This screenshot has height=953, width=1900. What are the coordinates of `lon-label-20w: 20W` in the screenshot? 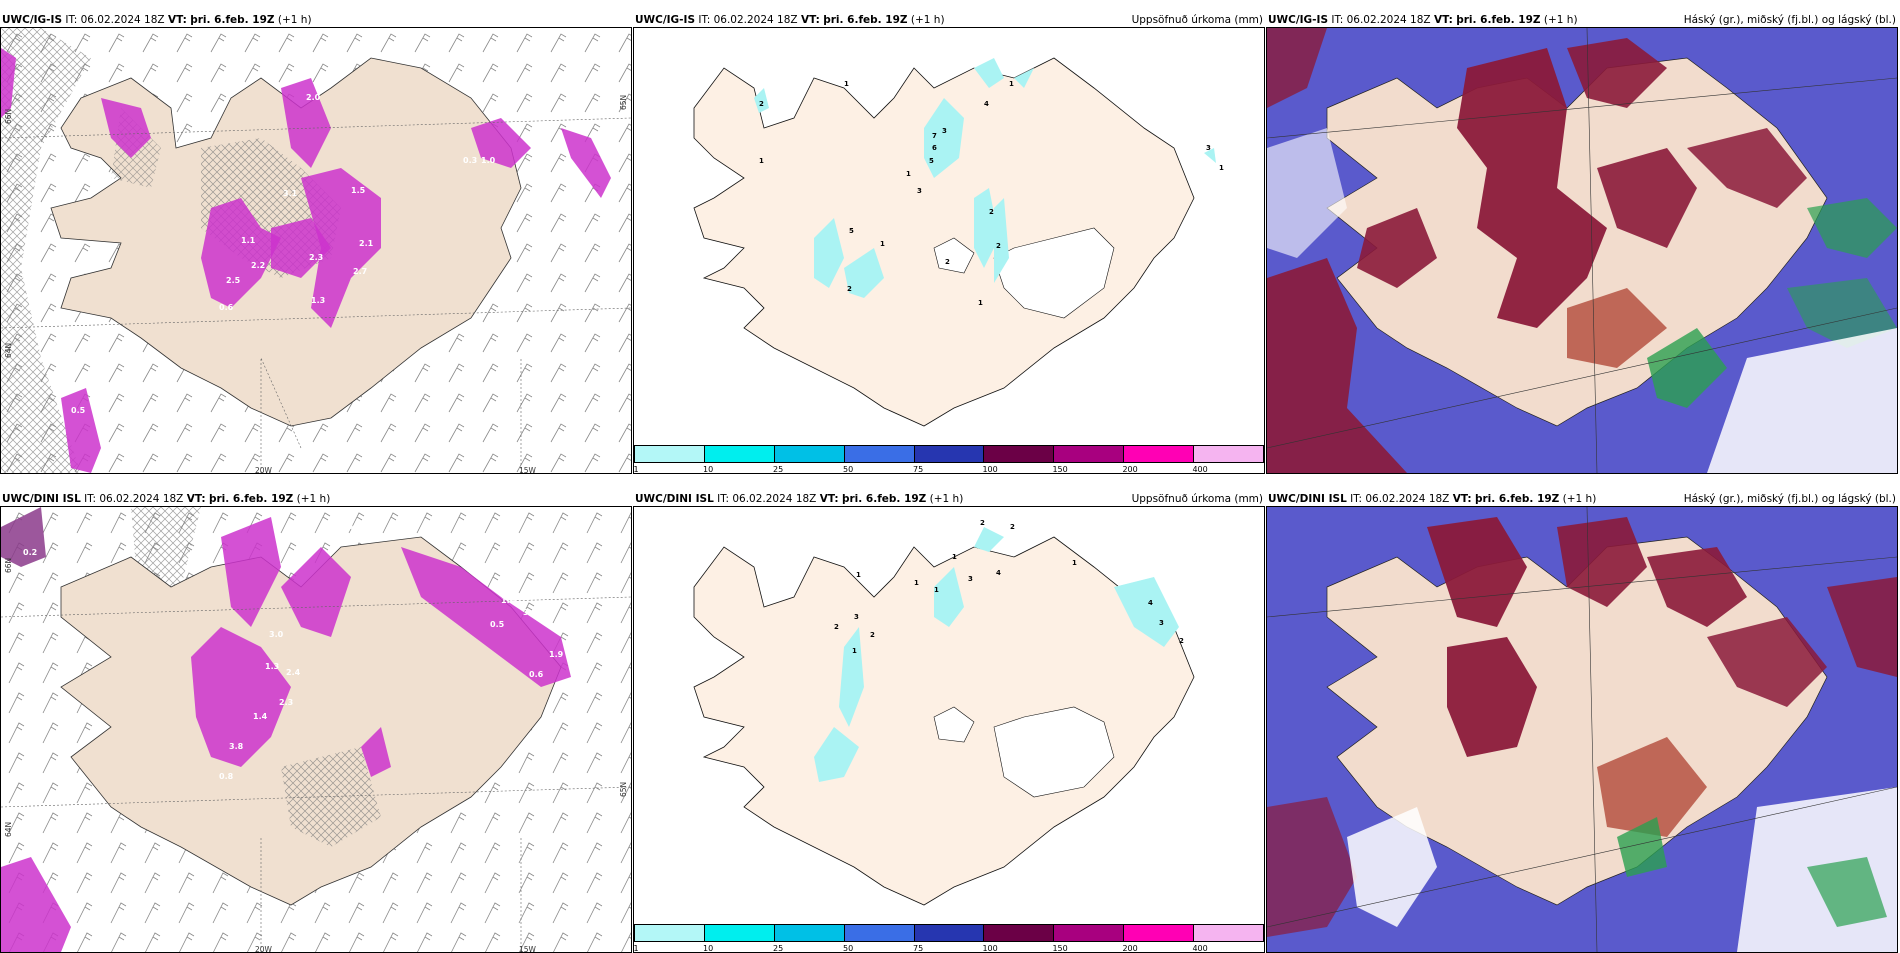 It's located at (263, 470).